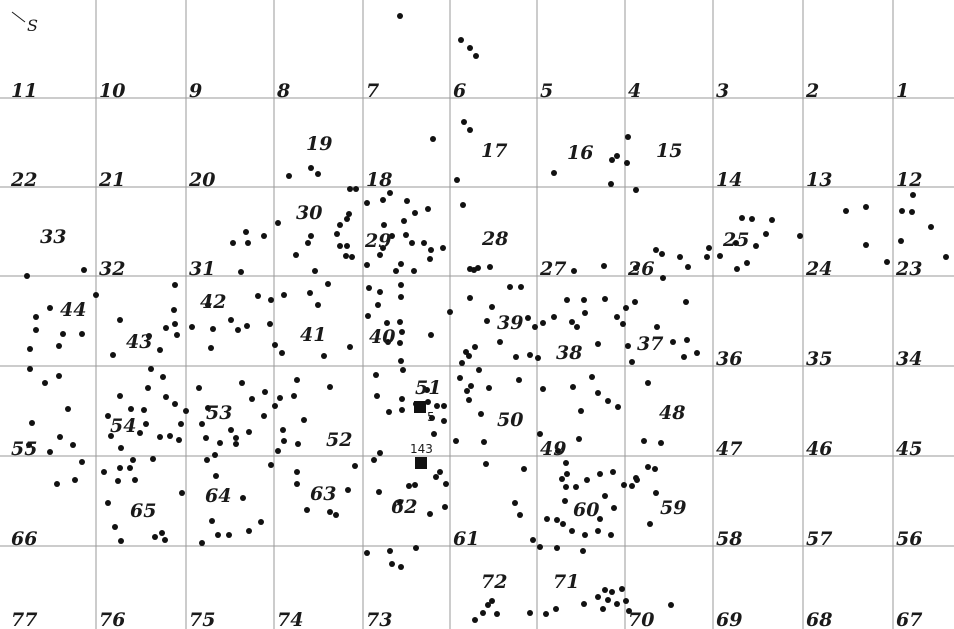 This screenshot has width=954, height=629. What do you see at coordinates (819, 359) in the screenshot?
I see `cell-label-35: 35` at bounding box center [819, 359].